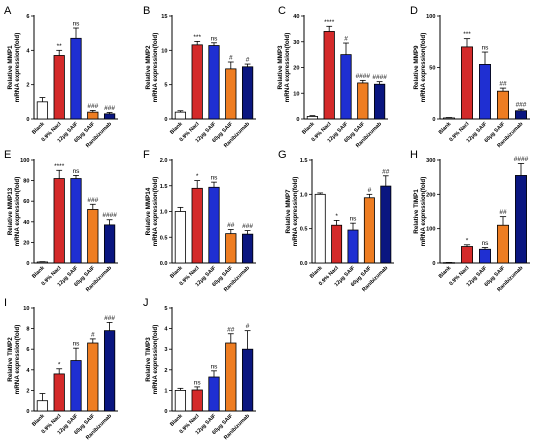 This screenshot has width=550, height=440. Describe the element at coordinates (26, 182) in the screenshot. I see `y-tick-label: 80` at that location.